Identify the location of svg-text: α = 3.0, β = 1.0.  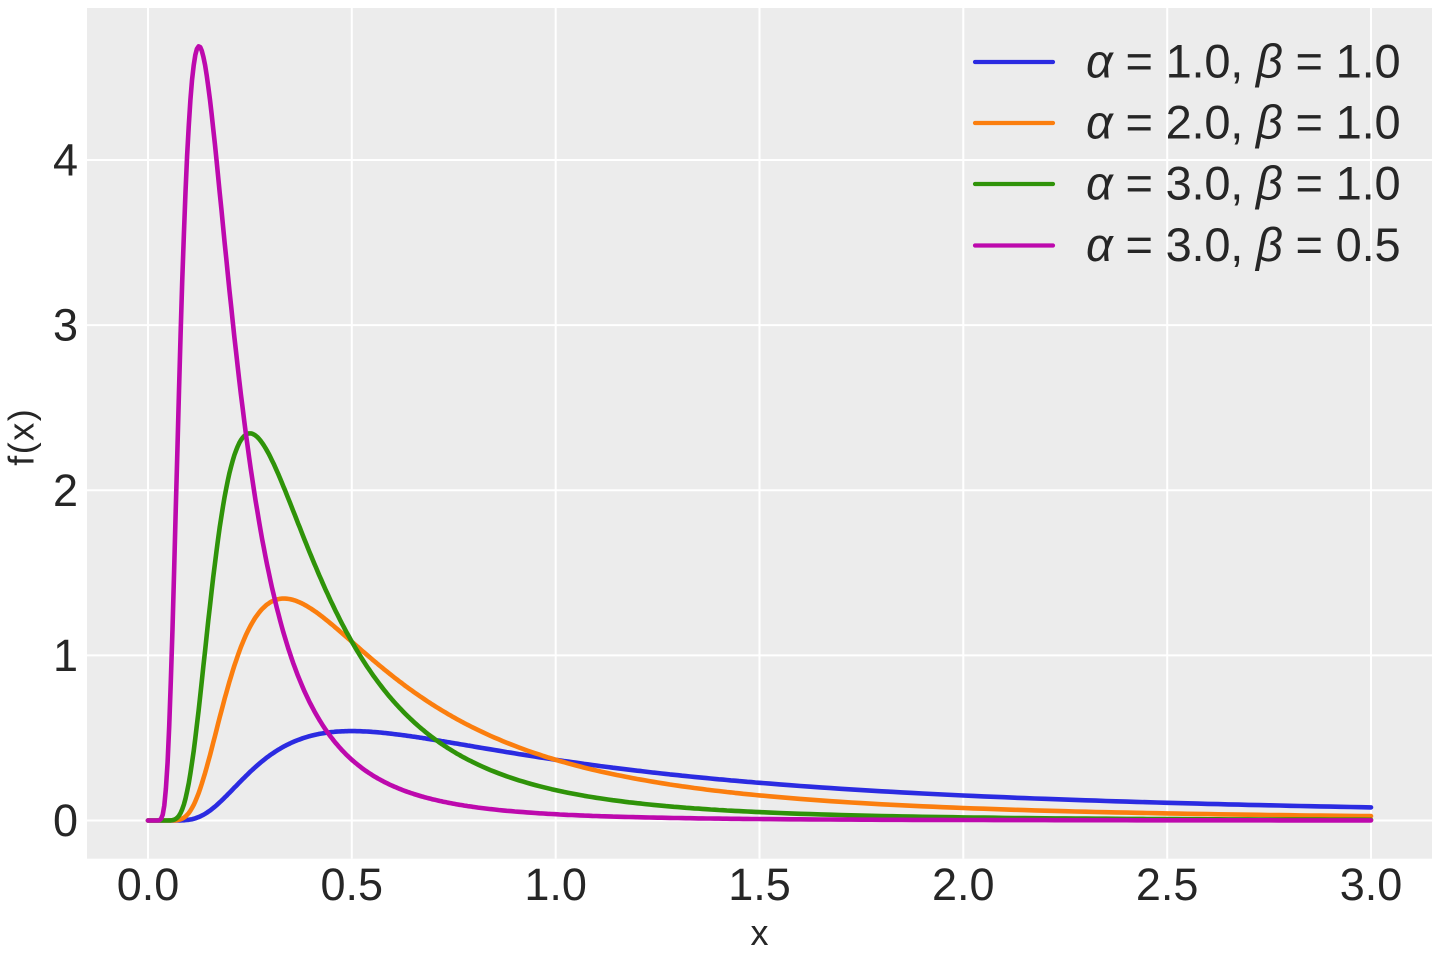
(1243, 183).